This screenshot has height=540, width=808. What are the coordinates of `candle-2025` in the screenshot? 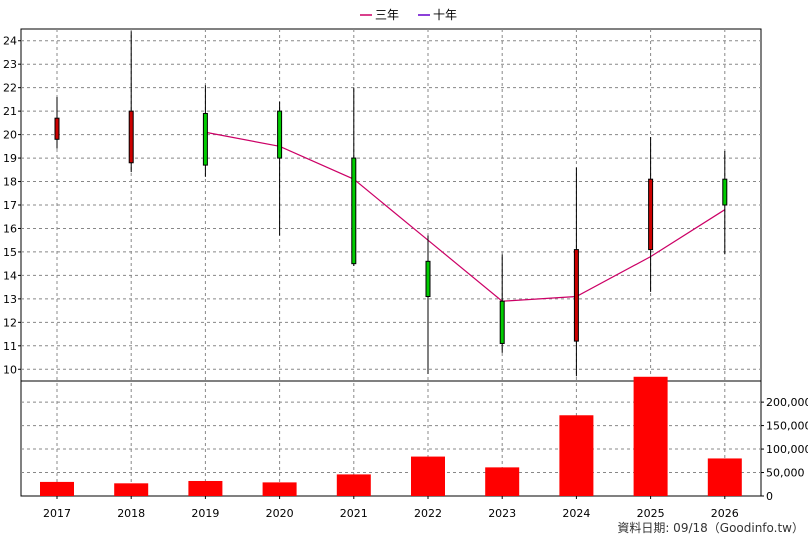 It's located at (651, 214).